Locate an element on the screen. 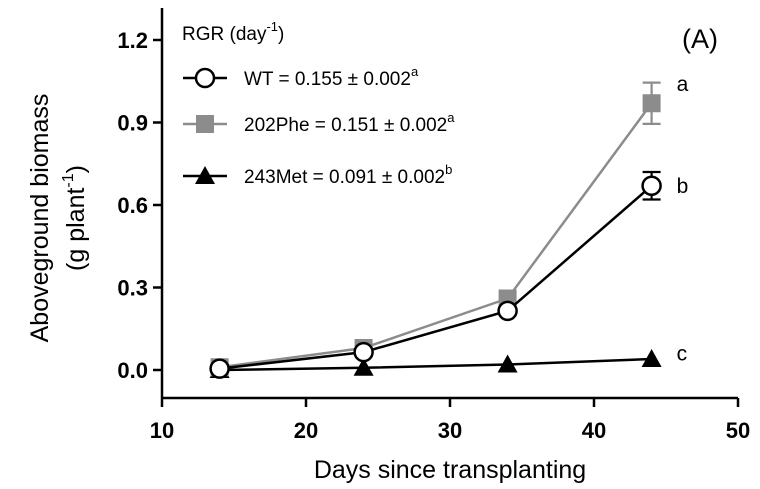  x-ticks: 10 20 30 40 50 is located at coordinates (450, 420).